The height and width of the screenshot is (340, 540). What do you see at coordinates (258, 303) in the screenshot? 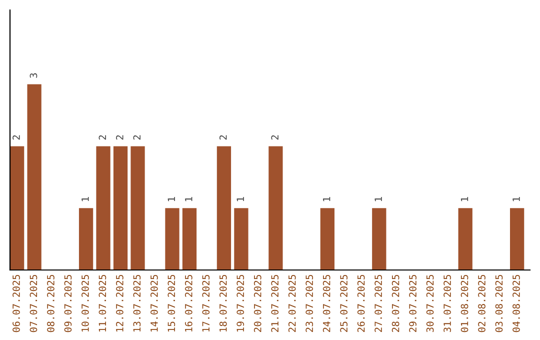
I see `x-tick-label: 20.07.2025` at bounding box center [258, 303].